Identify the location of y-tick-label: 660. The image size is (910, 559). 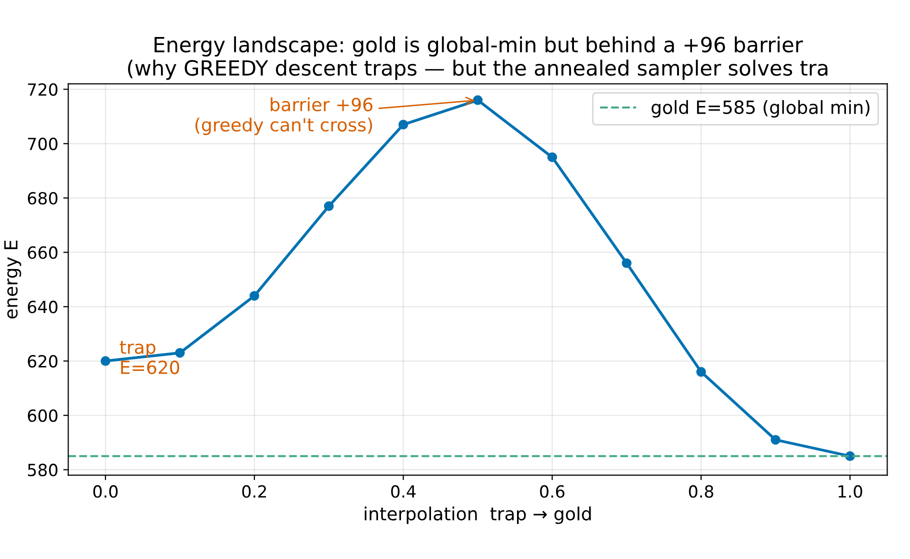
(43, 252).